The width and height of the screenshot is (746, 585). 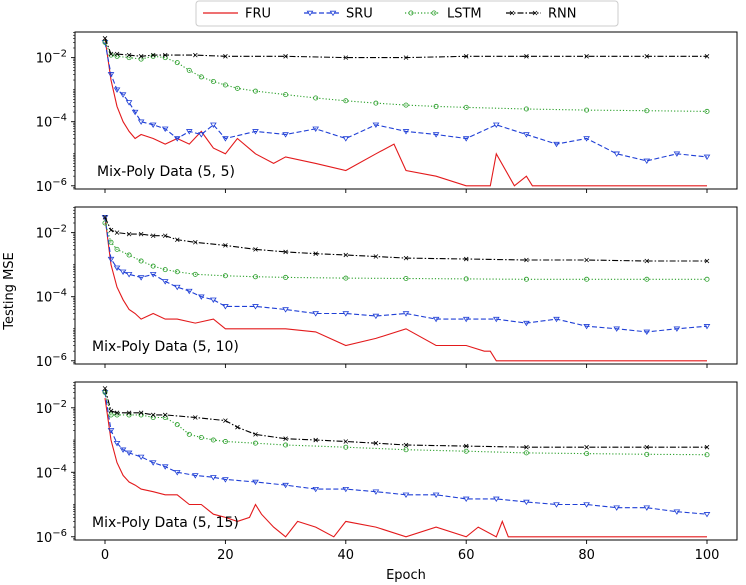 I want to click on x-tick-label: 0, so click(x=105, y=555).